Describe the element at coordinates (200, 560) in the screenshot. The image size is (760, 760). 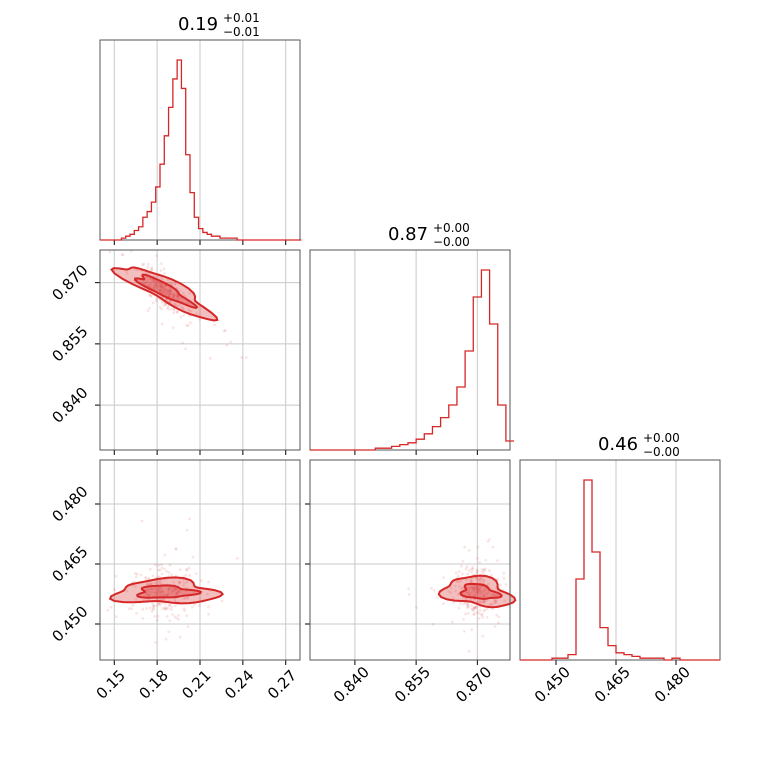
I see `x1-vs-x3-frame` at that location.